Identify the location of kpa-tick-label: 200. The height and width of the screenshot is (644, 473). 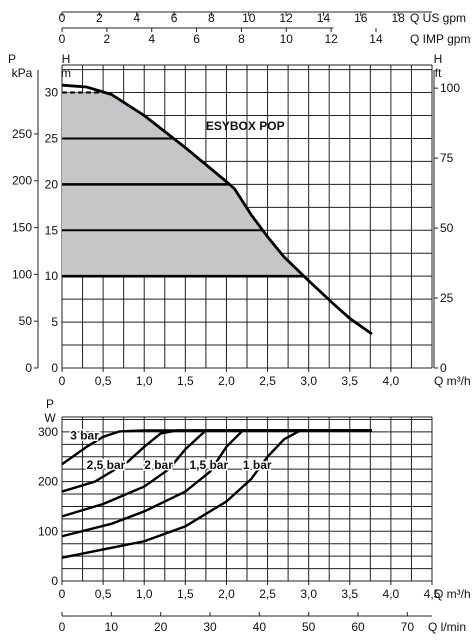
(22, 181).